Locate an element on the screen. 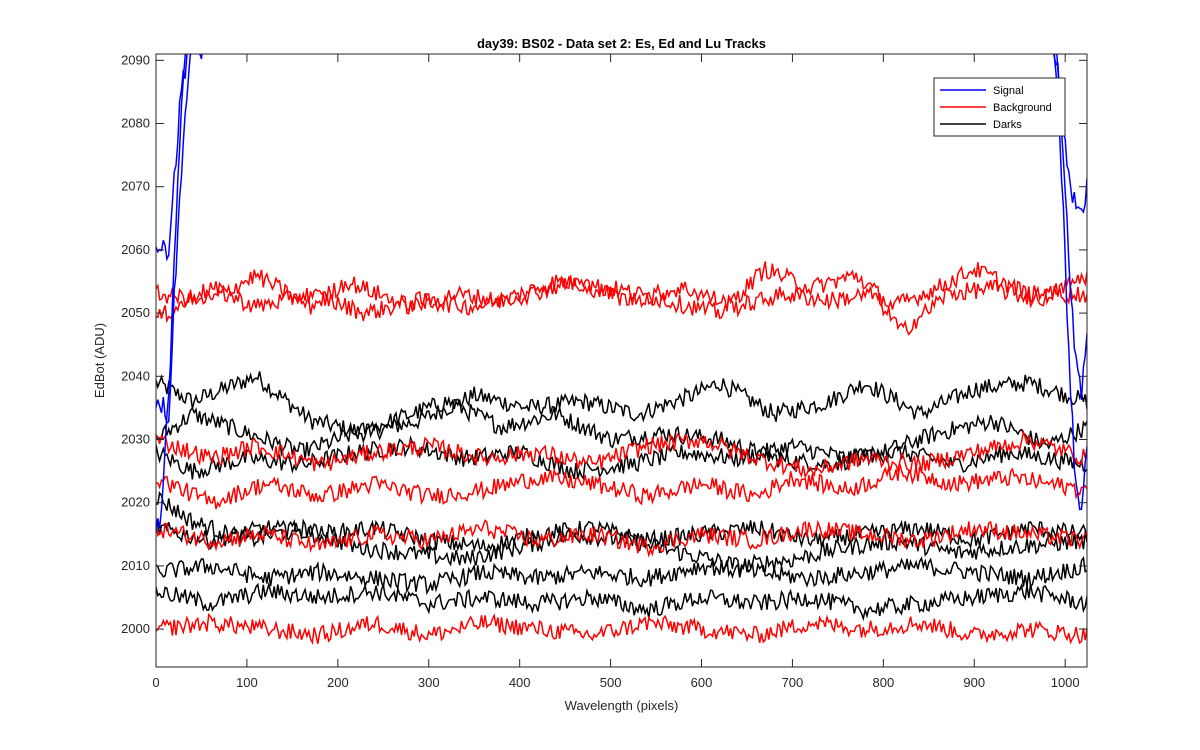 This screenshot has width=1200, height=750. legend-label: Signal is located at coordinates (1008, 91).